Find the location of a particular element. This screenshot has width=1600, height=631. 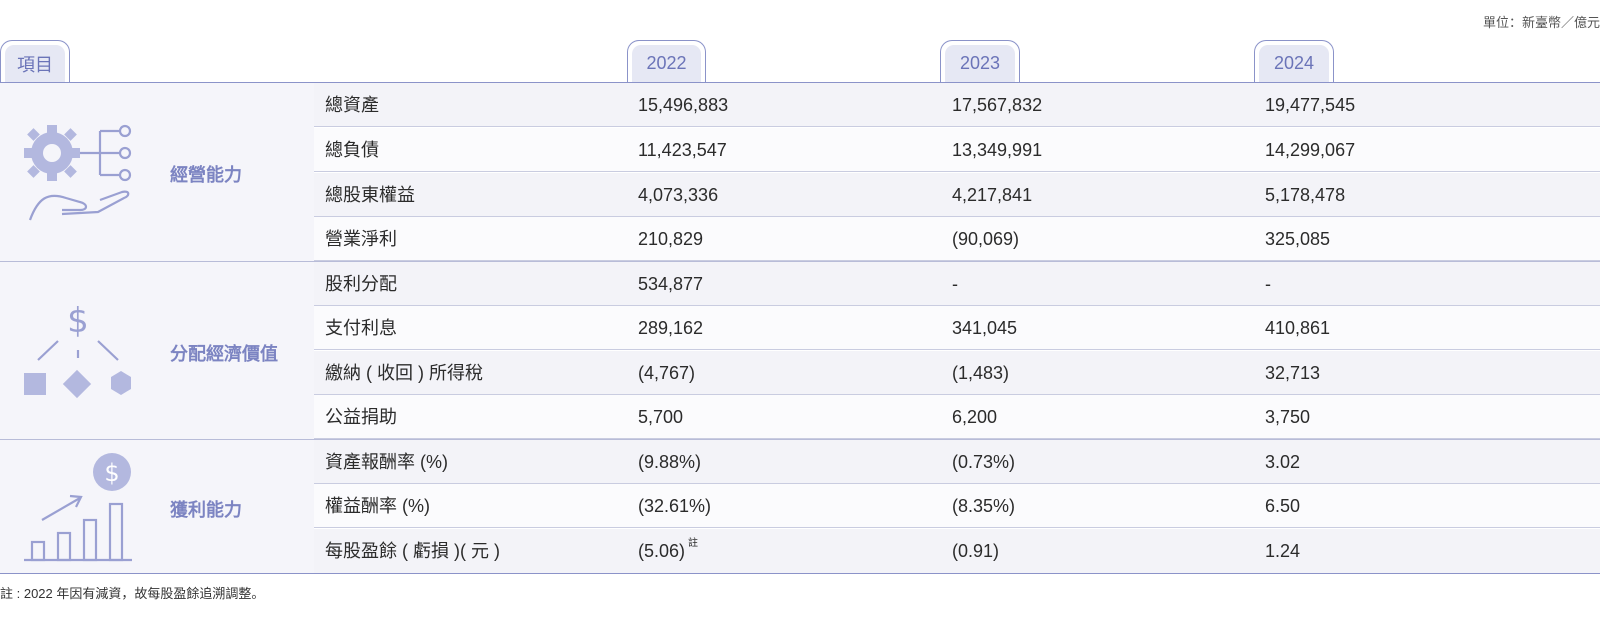

footnote-marker: 註 is located at coordinates (693, 543).